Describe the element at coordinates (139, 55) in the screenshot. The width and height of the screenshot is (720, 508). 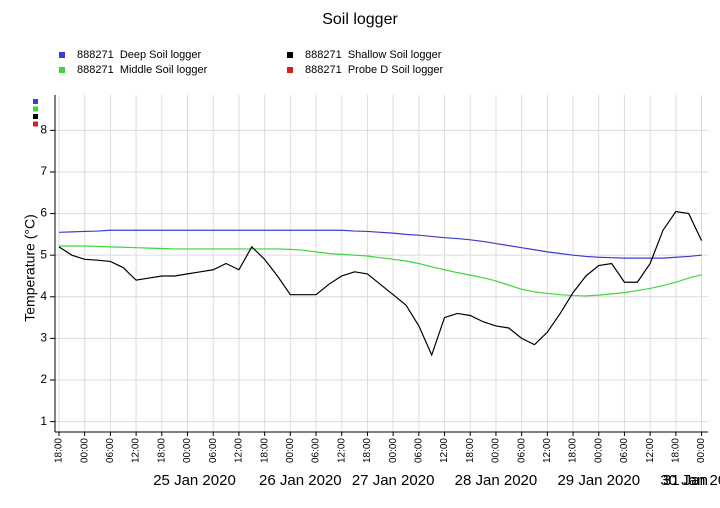
I see `legend-label: 888271 Deep Soil logger` at that location.